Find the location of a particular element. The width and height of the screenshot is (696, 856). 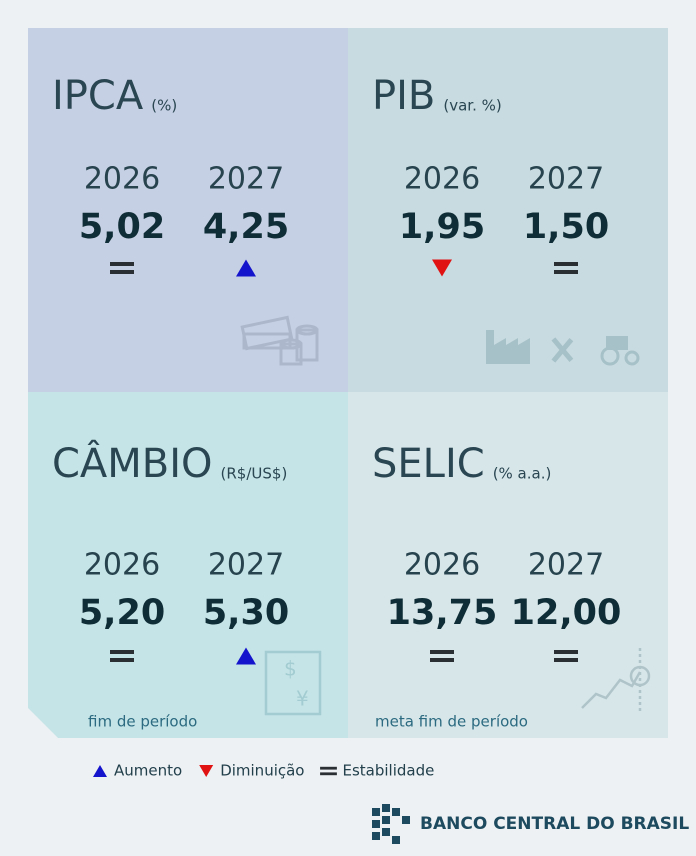

panel-unit: (var. %) is located at coordinates (472, 106).